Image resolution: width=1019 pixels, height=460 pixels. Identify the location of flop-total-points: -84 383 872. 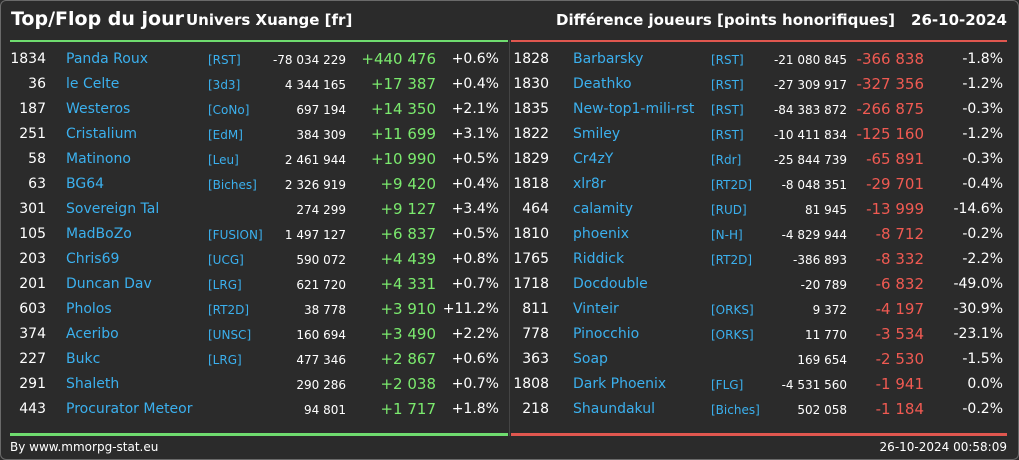
(810, 110).